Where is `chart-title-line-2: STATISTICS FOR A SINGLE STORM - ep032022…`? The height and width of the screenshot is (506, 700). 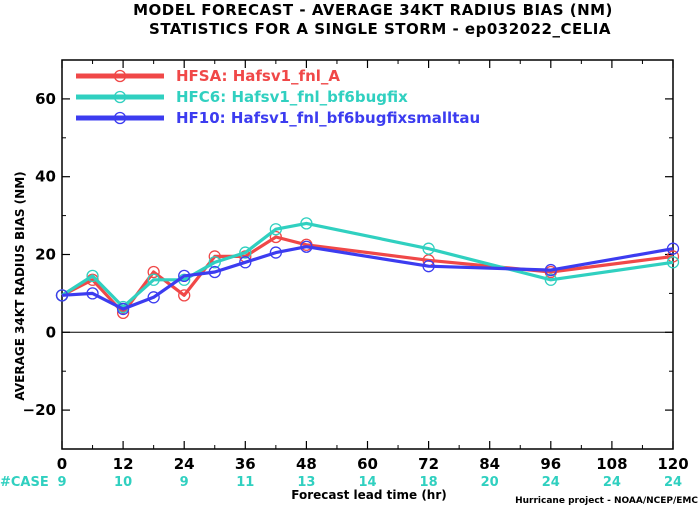 chart-title-line-2: STATISTICS FOR A SINGLE STORM - ep032022… is located at coordinates (380, 29).